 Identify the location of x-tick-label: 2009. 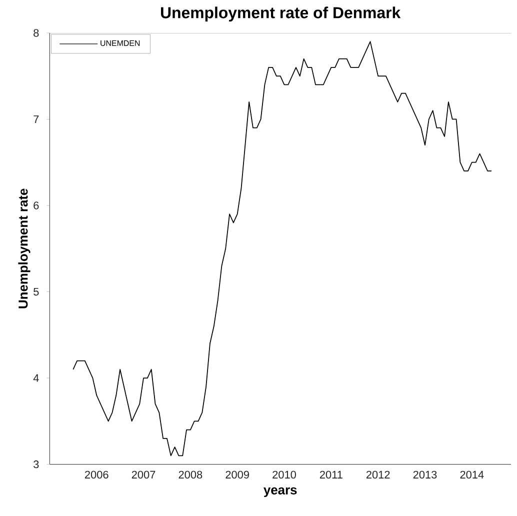
(237, 474).